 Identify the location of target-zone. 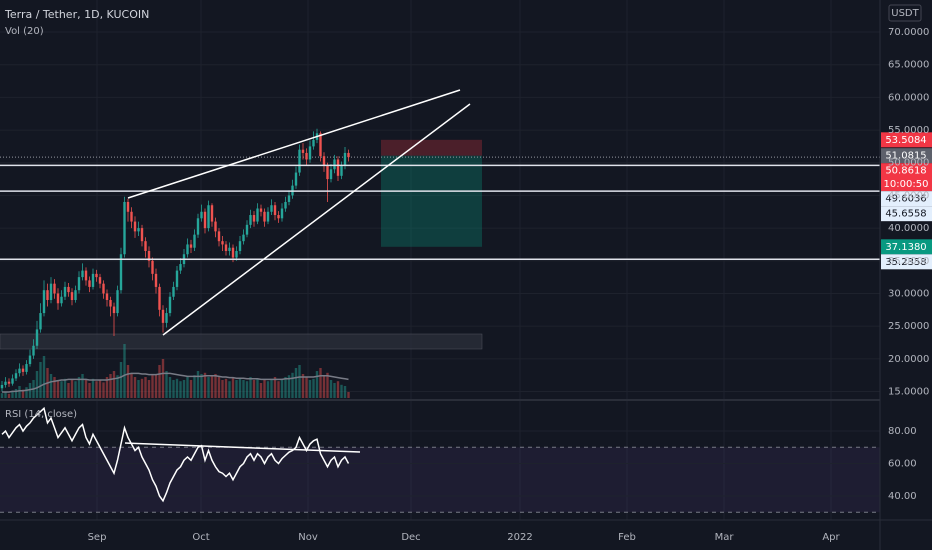
(431, 201).